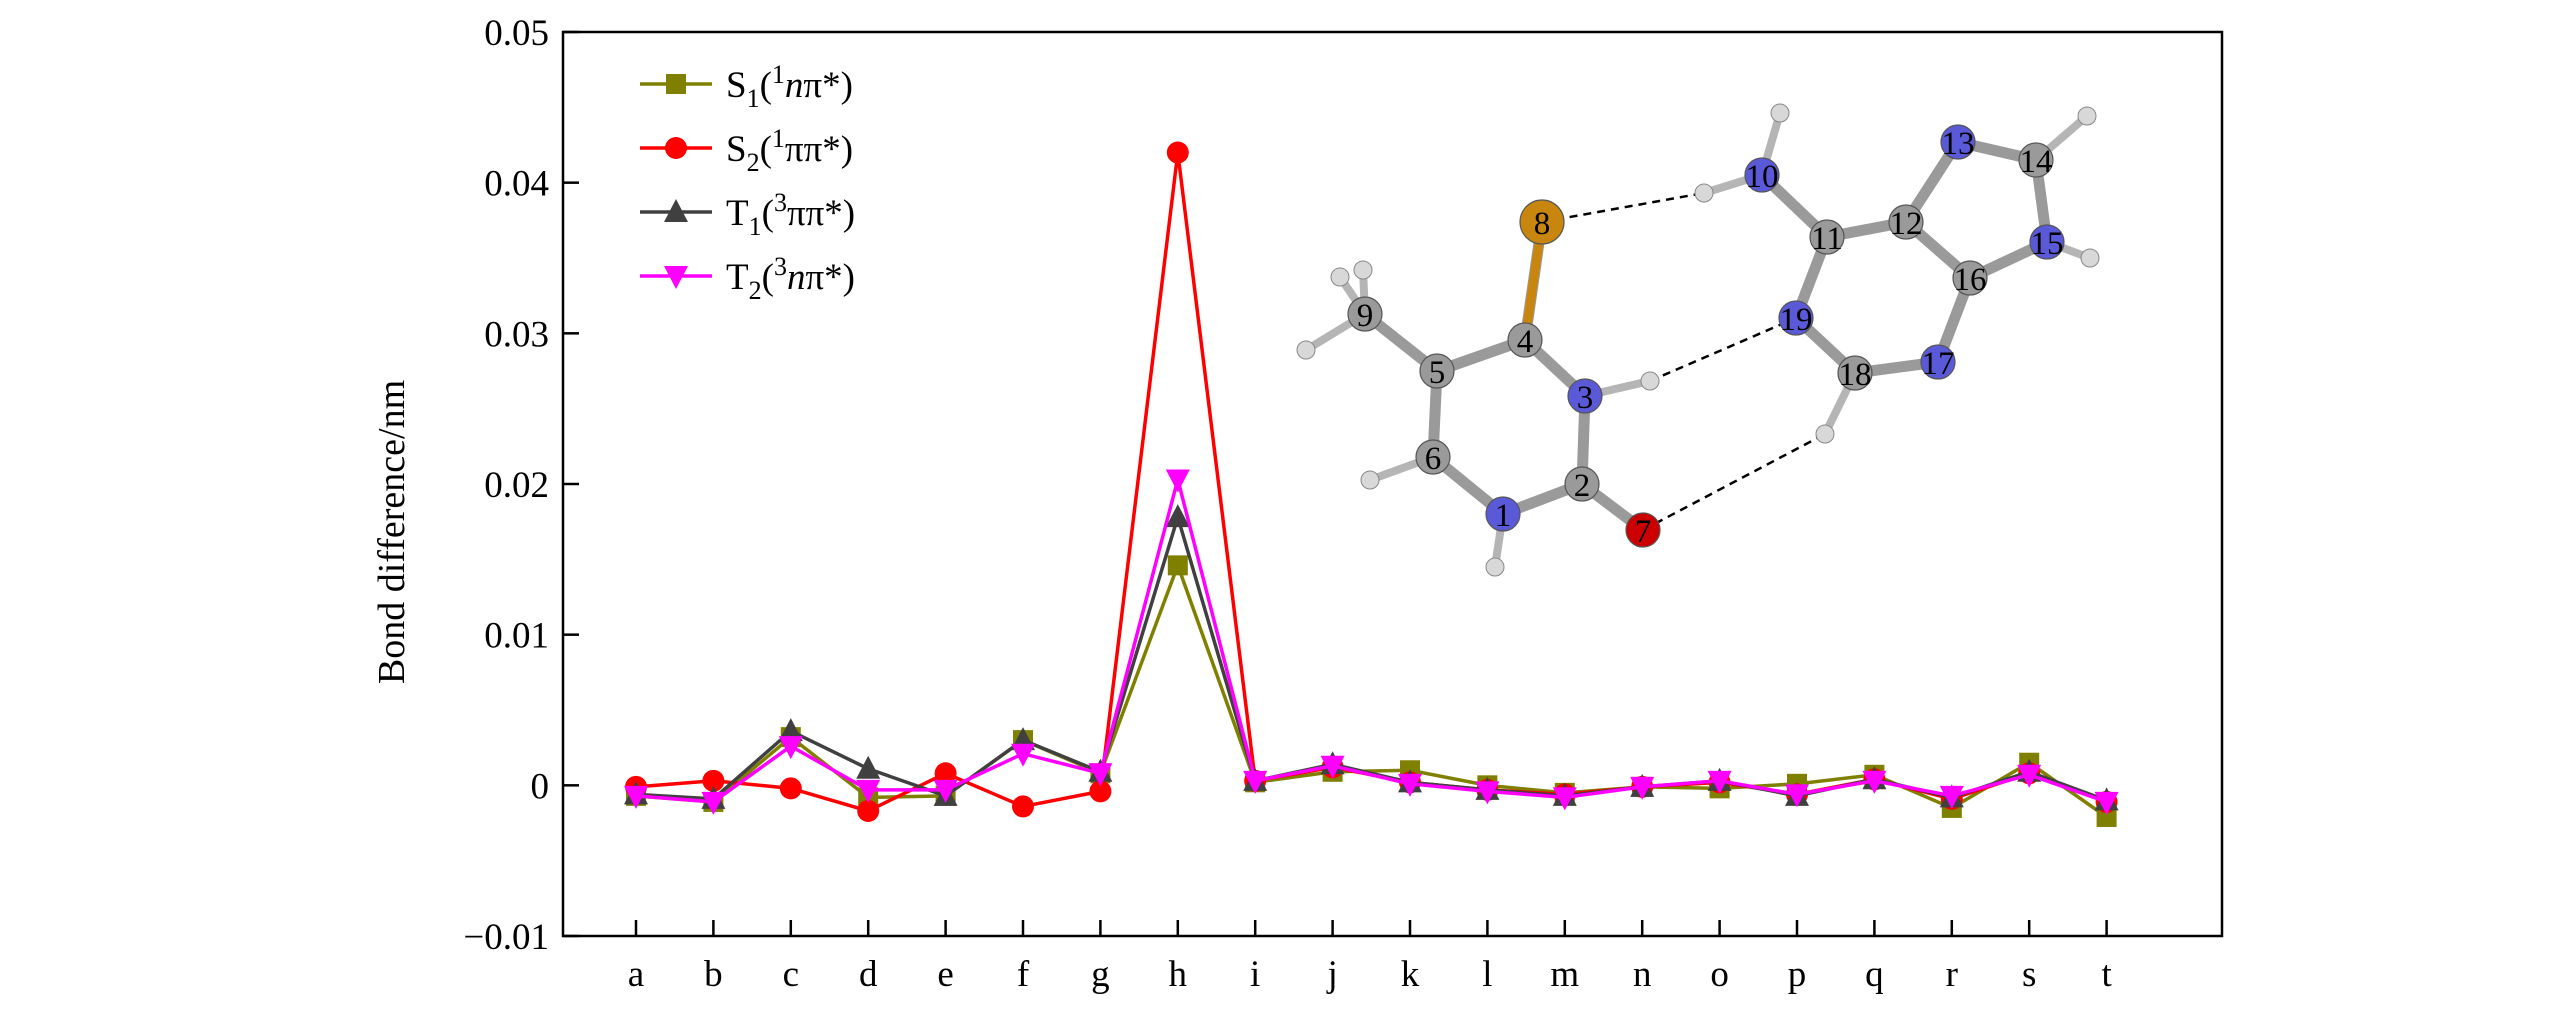 This screenshot has height=1024, width=2567. Describe the element at coordinates (868, 974) in the screenshot. I see `x-tick-label: d` at that location.